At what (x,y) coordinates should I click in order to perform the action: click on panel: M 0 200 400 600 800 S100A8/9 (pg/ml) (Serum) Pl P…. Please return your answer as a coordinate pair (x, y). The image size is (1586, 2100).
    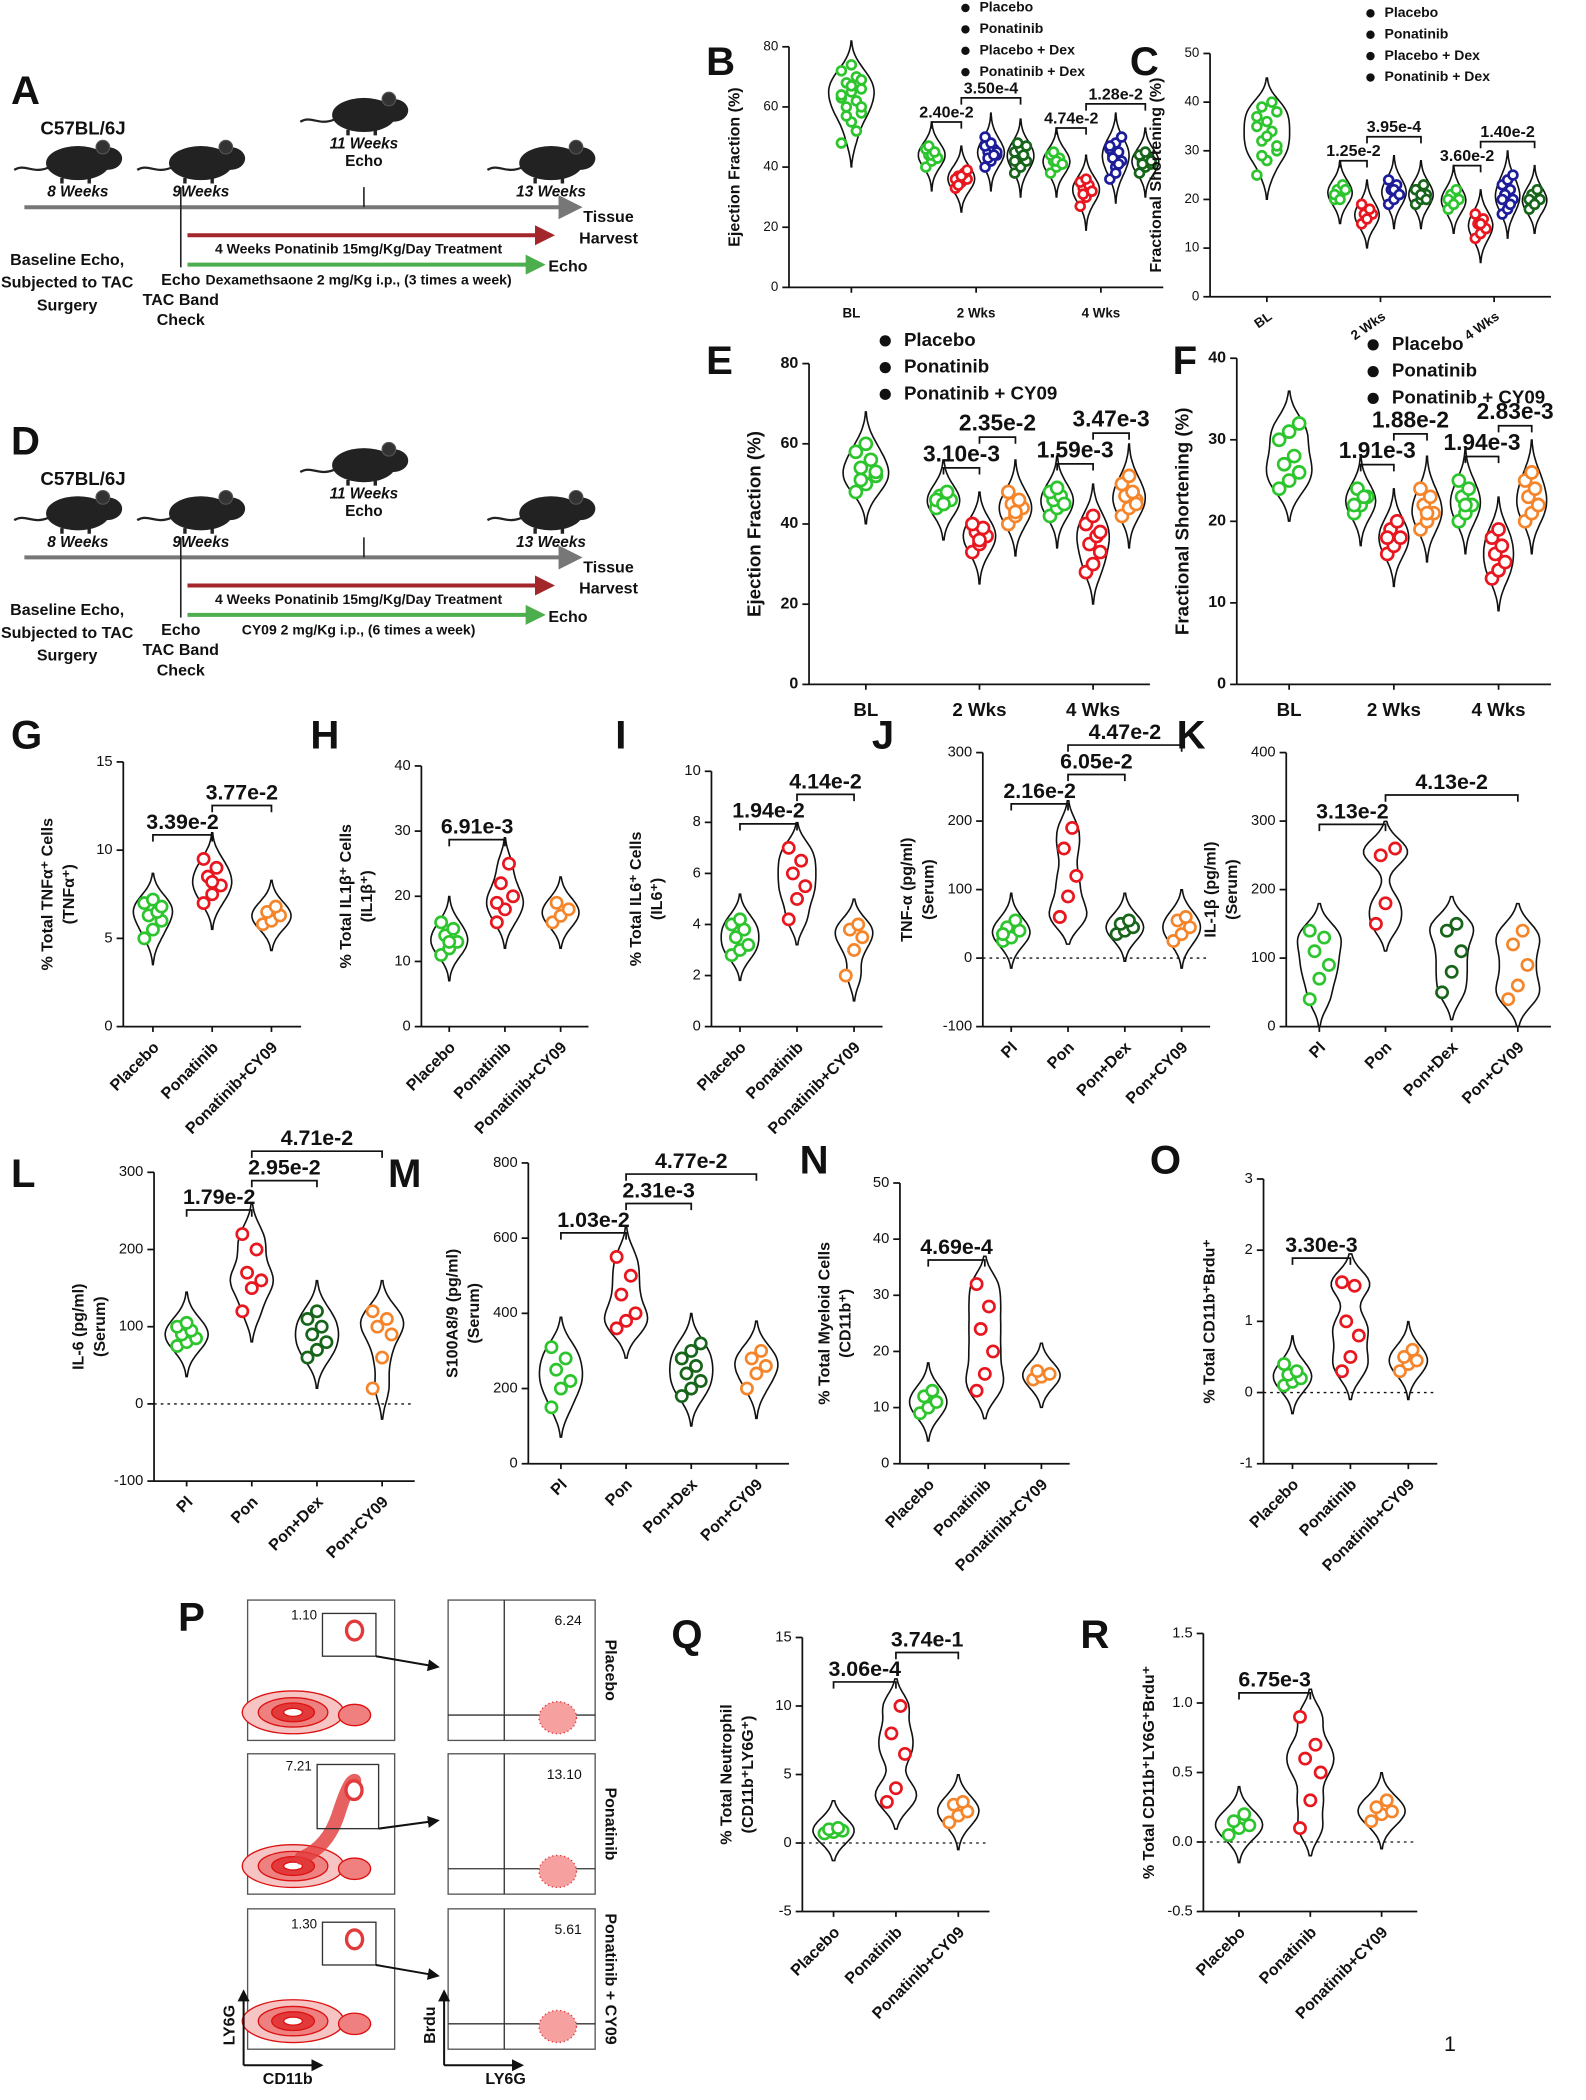
    Looking at the image, I should click on (588, 1347).